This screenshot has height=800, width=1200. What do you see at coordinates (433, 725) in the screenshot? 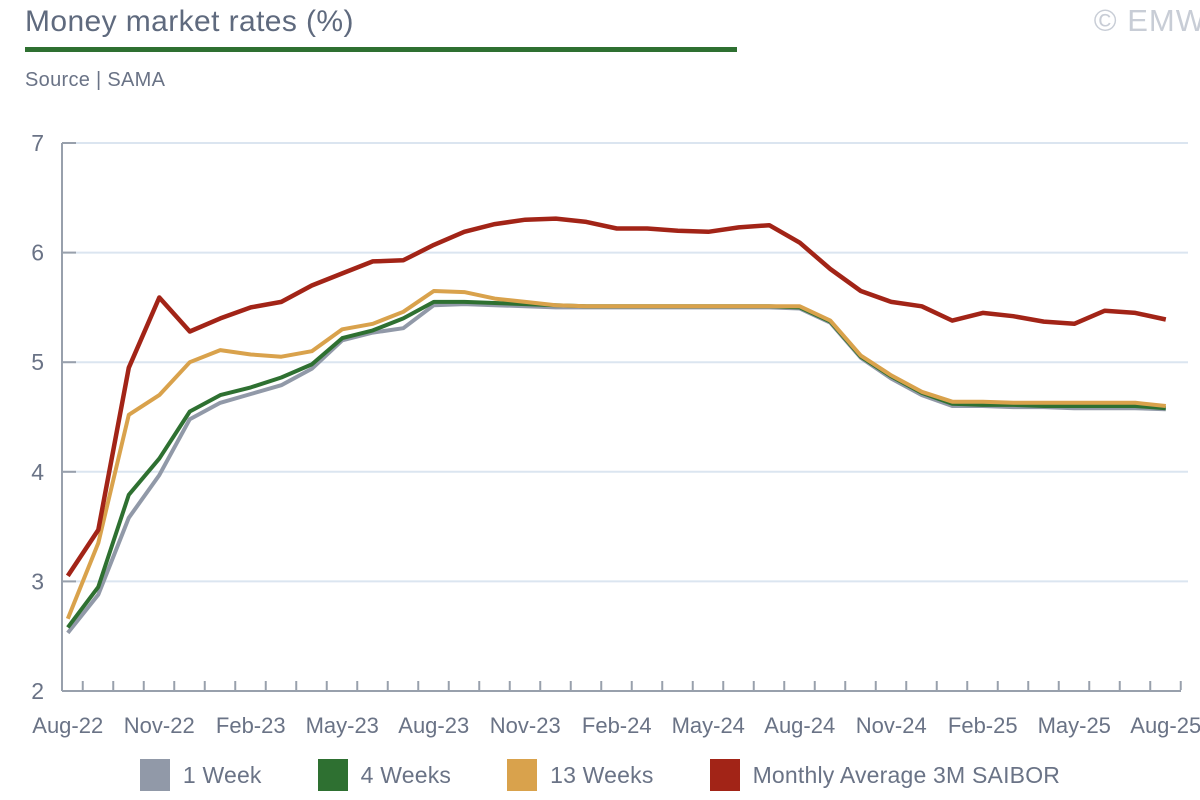
I see `x-tick-label: Aug-23` at bounding box center [433, 725].